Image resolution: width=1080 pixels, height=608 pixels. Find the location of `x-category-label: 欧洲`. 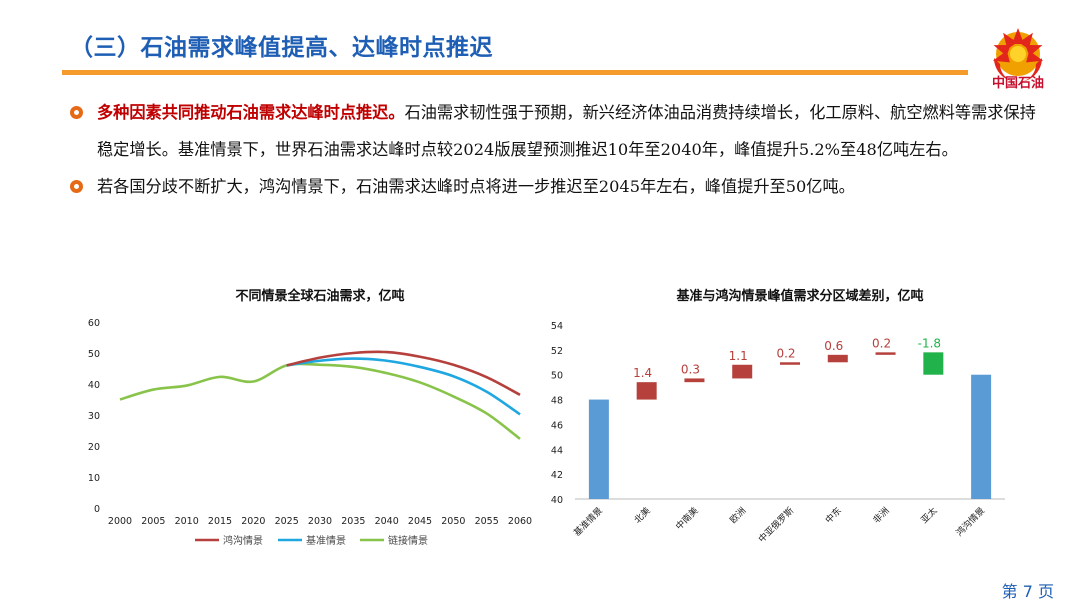

x-category-label: 欧洲 is located at coordinates (737, 515).